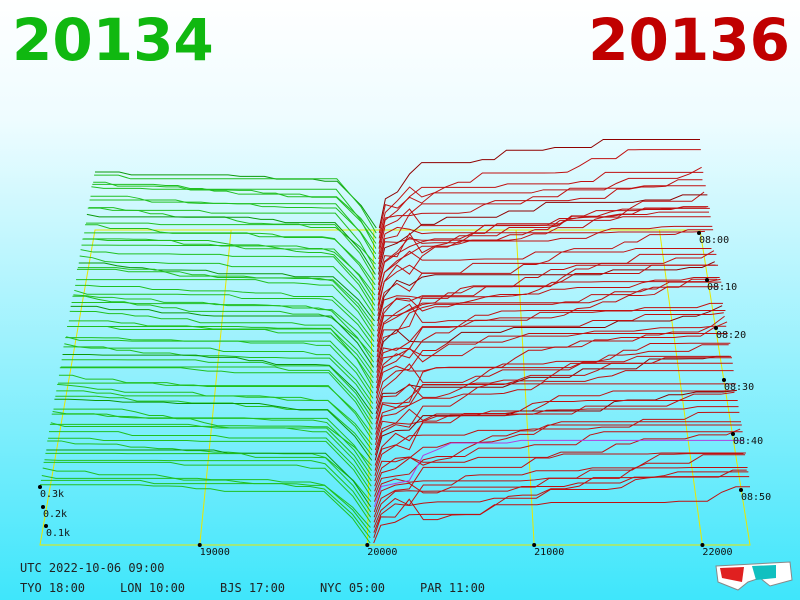 Image resolution: width=800 pixels, height=600 pixels. I want to click on depth-tick-label: 0.2k, so click(55, 514).